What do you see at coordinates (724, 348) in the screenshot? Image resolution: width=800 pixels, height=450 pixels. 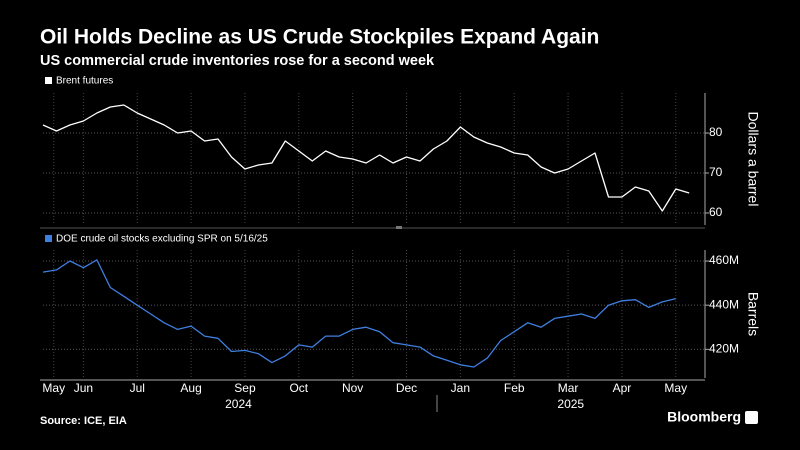 I see `y-tick-label: 420M` at bounding box center [724, 348].